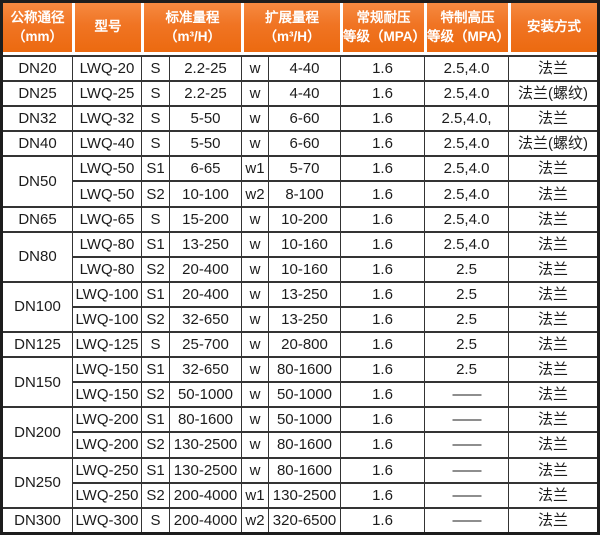 This screenshot has width=600, height=535. What do you see at coordinates (106, 193) in the screenshot?
I see `cell-model: LWQ-50` at bounding box center [106, 193].